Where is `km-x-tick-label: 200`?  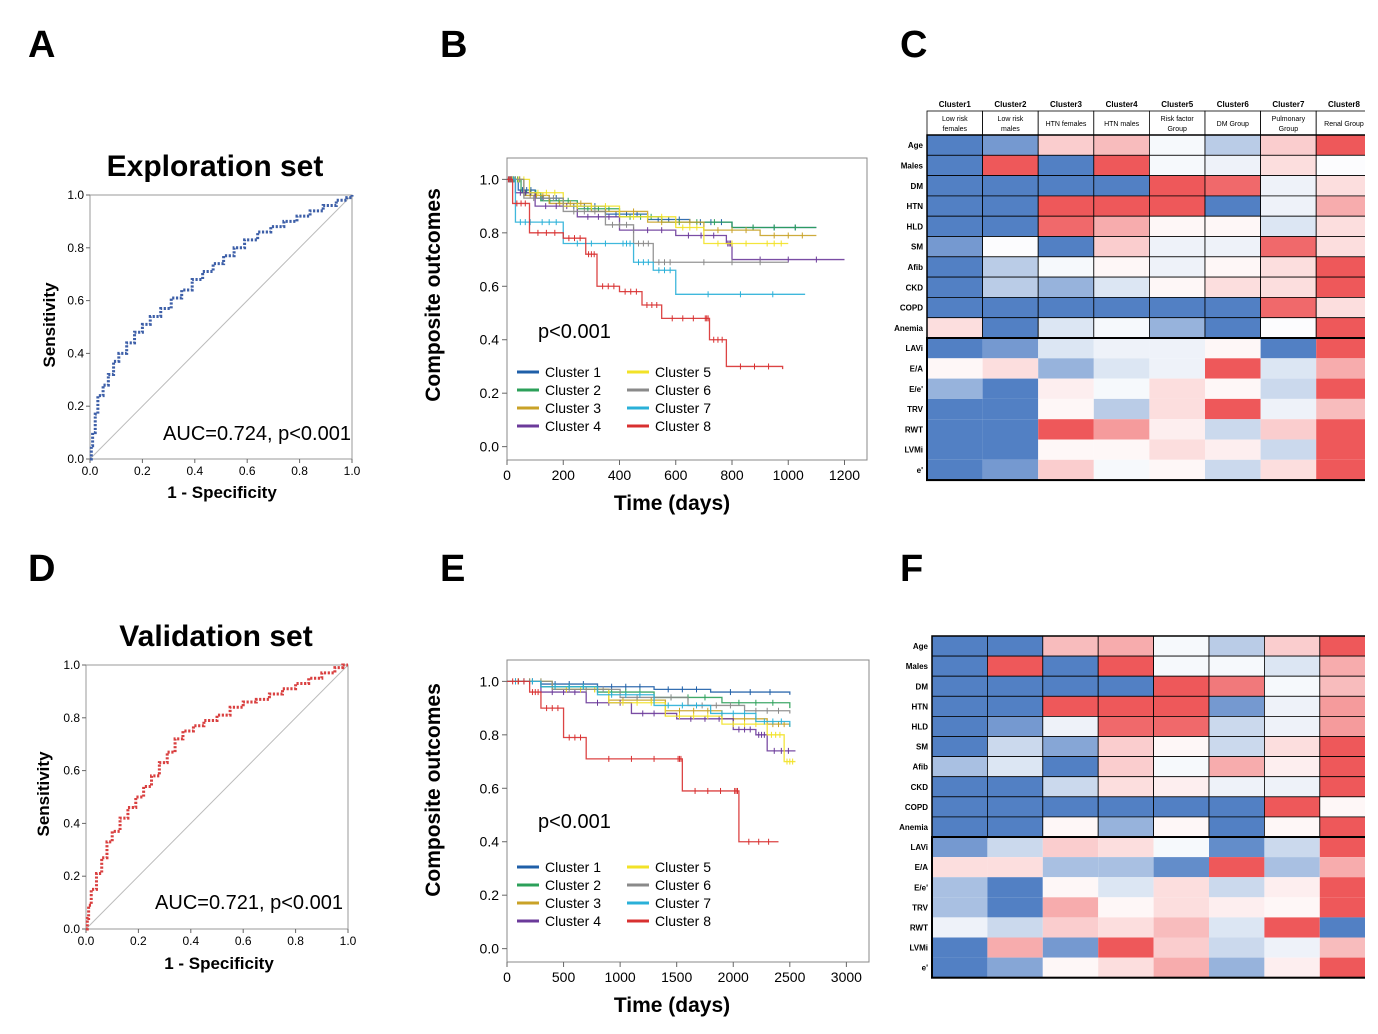 km-x-tick-label: 200 is located at coordinates (564, 475).